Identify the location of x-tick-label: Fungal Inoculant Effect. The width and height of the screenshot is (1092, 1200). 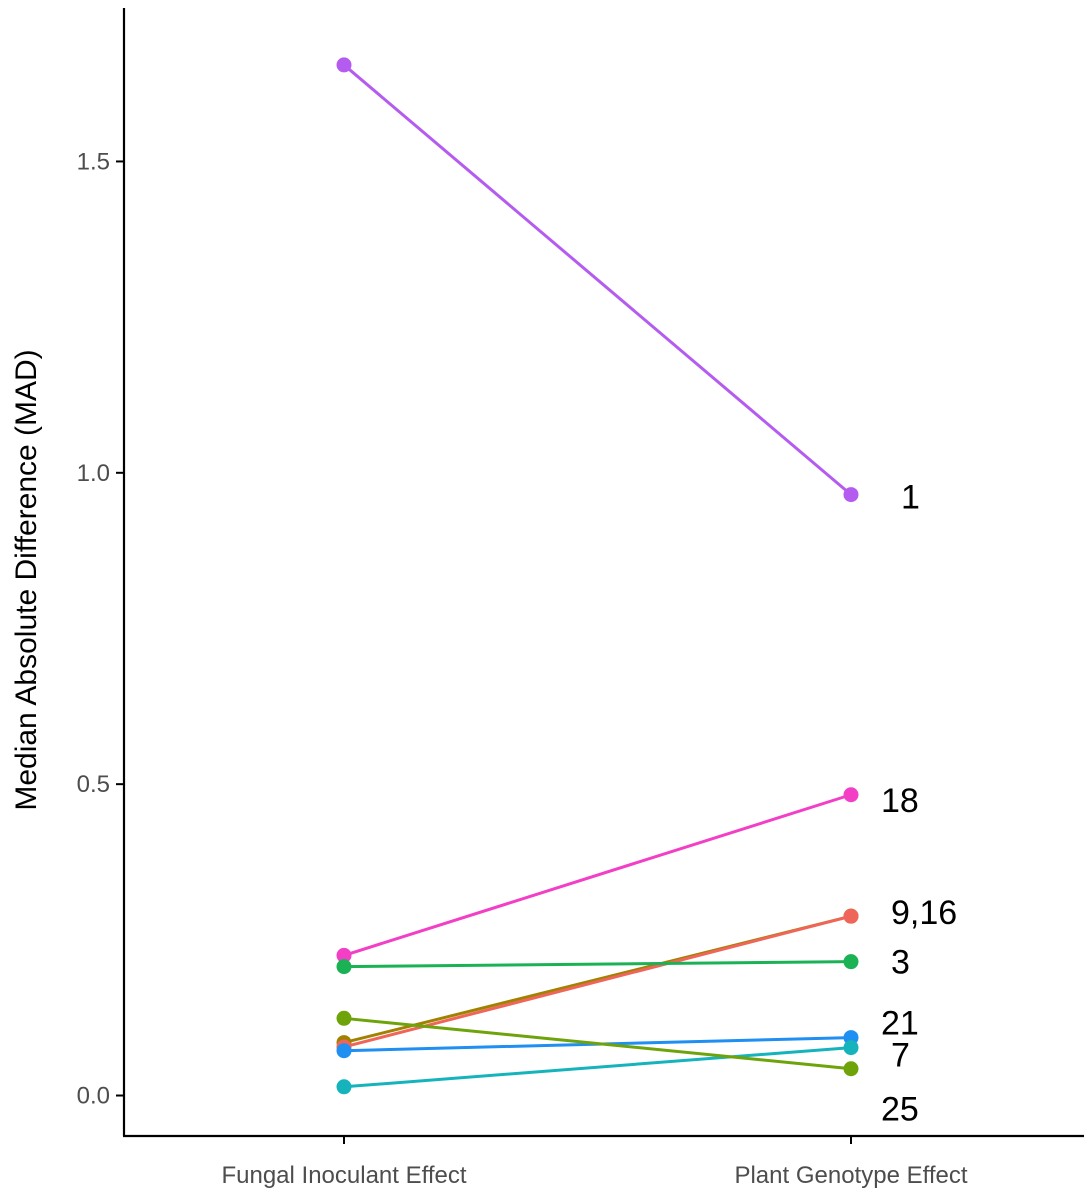
(343, 1175).